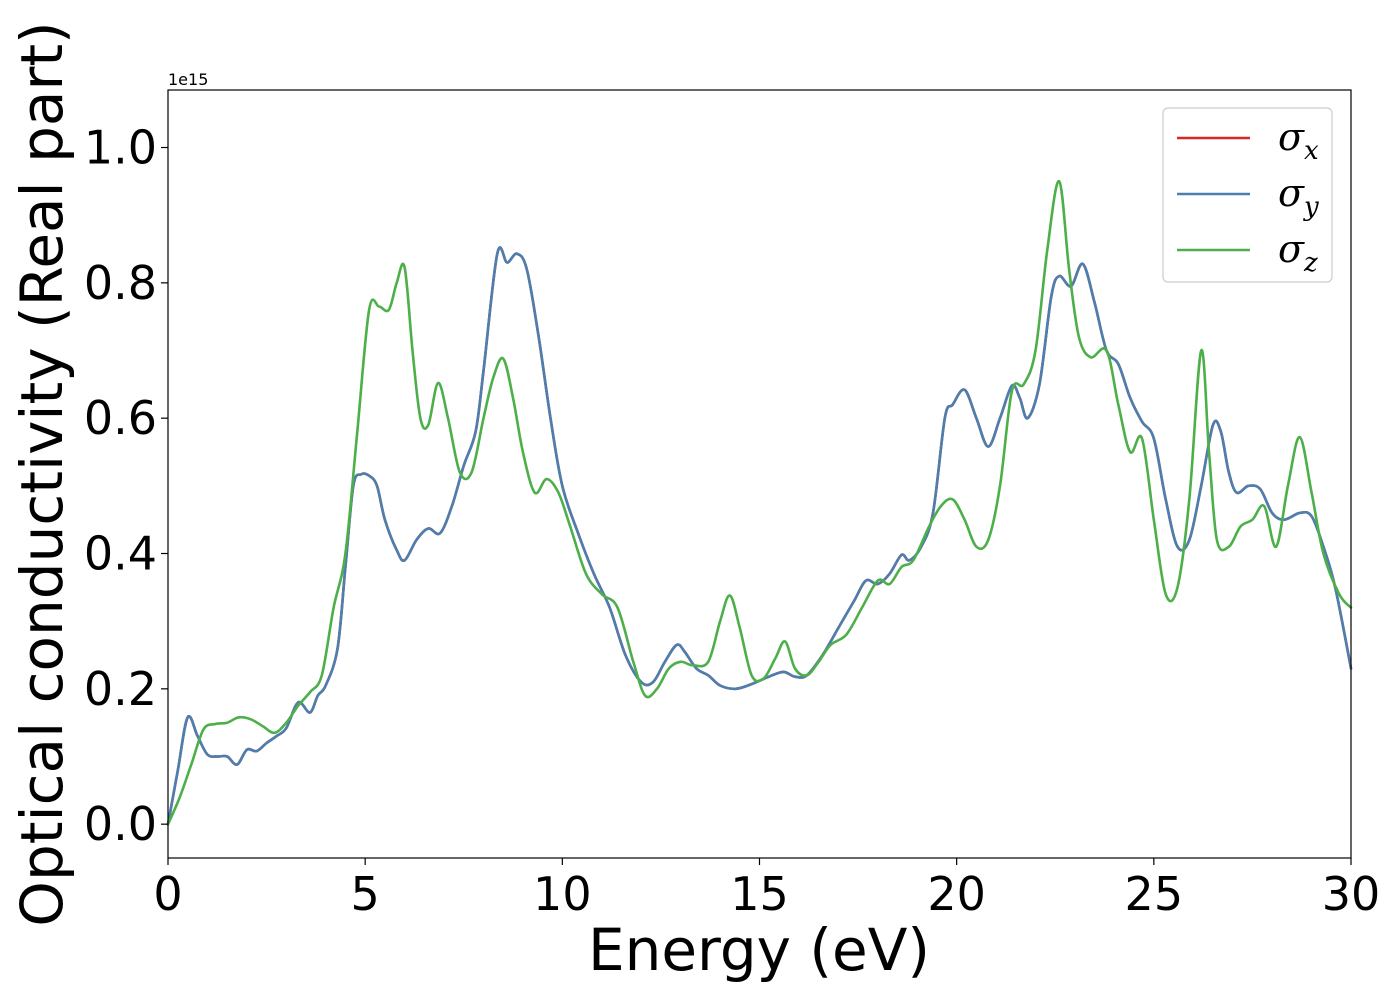  I want to click on y-axis-ticks: 0.0 0.2 0.4 0.6 0.8 1.0, so click(126, 486).